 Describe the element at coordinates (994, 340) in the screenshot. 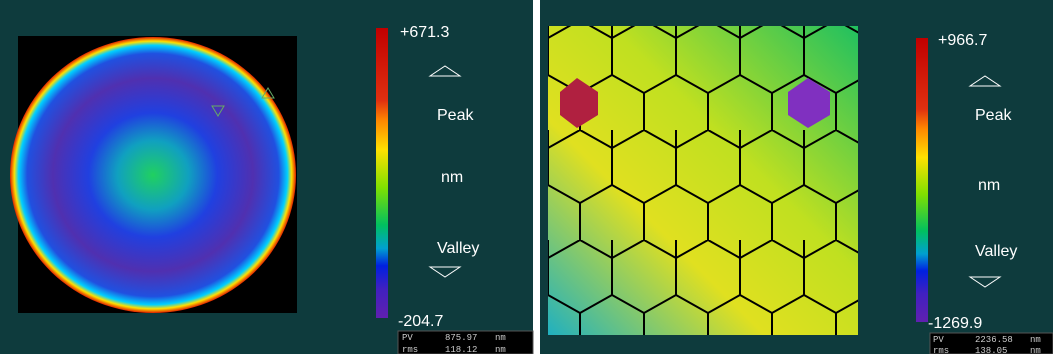

I see `stat-value: 2236.58` at that location.